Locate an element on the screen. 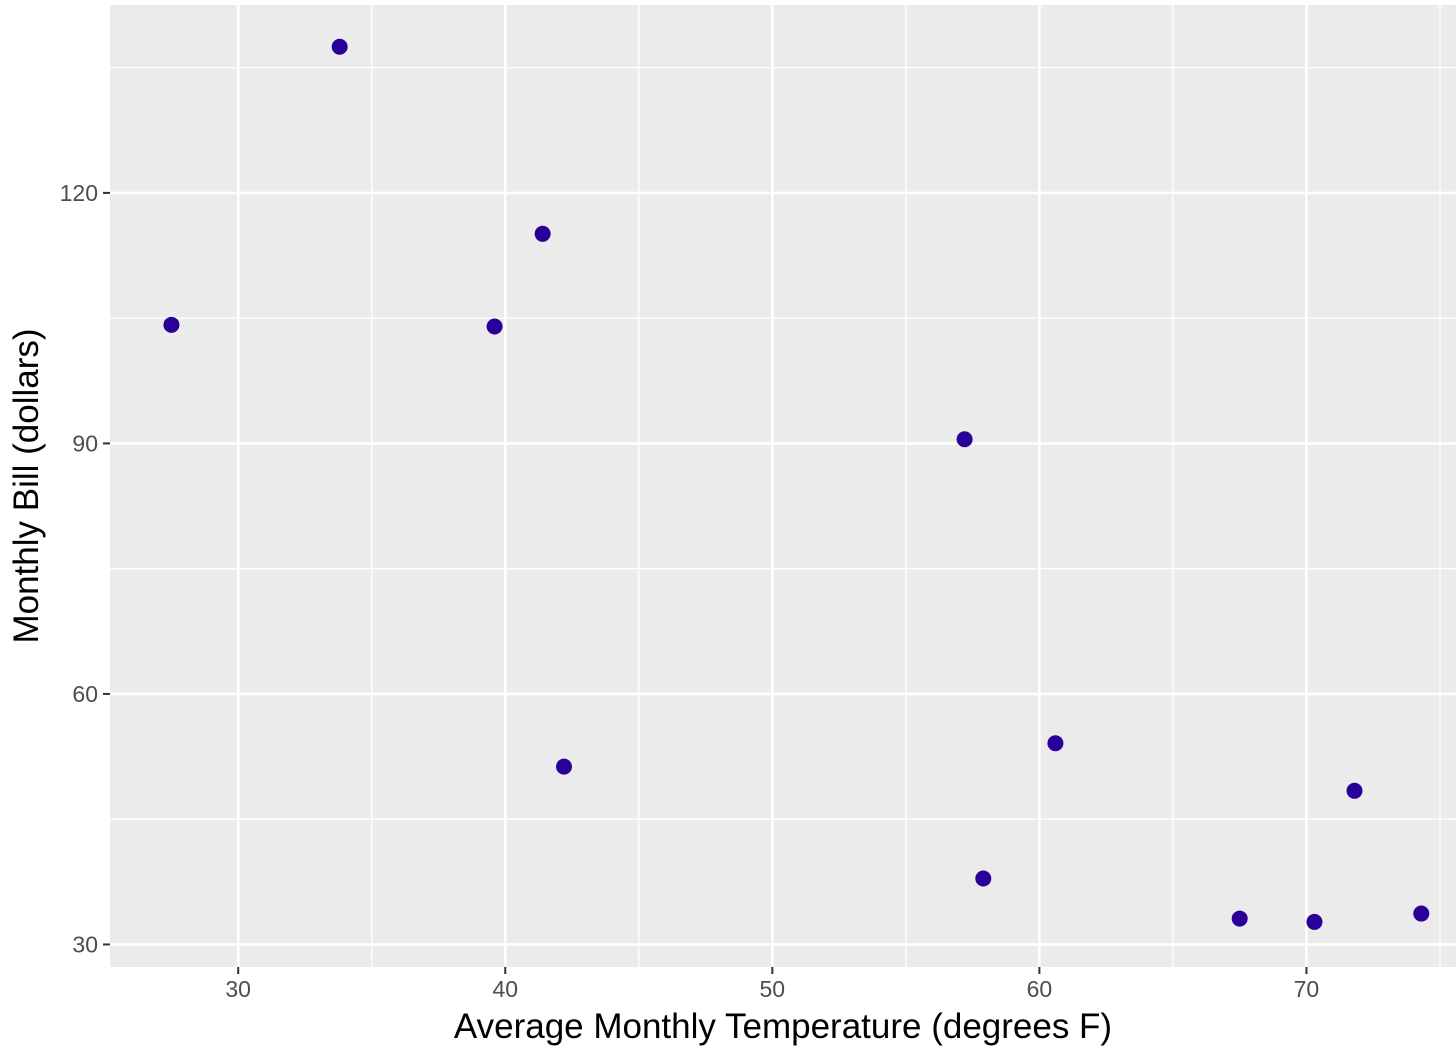 Image resolution: width=1456 pixels, height=1052 pixels. y-tick-label: 30 is located at coordinates (85, 944).